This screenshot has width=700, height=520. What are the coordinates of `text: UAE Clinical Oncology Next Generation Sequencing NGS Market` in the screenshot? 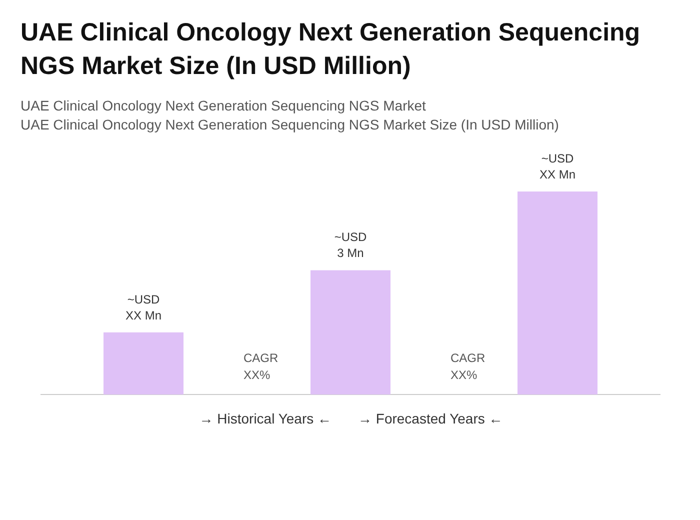 It's located at (223, 106).